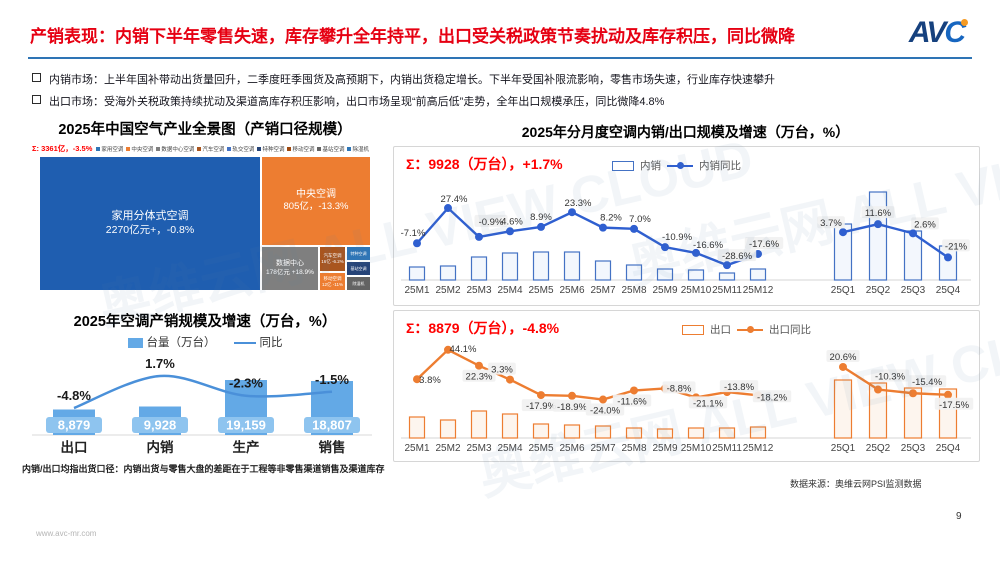 The image size is (1000, 562). What do you see at coordinates (160, 425) in the screenshot?
I see `svg-text: 9,928` at bounding box center [160, 425].